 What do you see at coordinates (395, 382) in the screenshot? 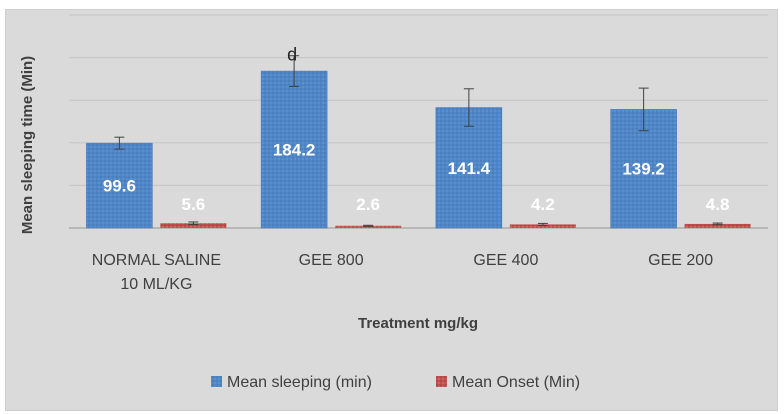
I see `legend: Mean sleeping (min) Mean Onset (Min)` at bounding box center [395, 382].